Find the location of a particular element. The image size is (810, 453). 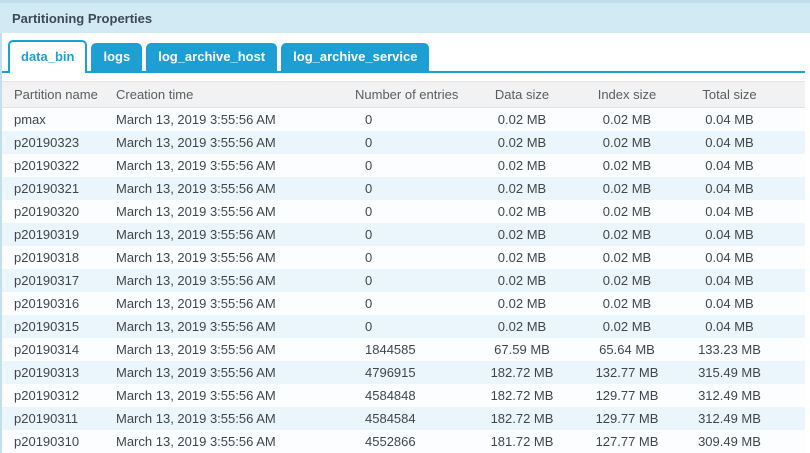

column-header-index-size: Index size is located at coordinates (627, 94).